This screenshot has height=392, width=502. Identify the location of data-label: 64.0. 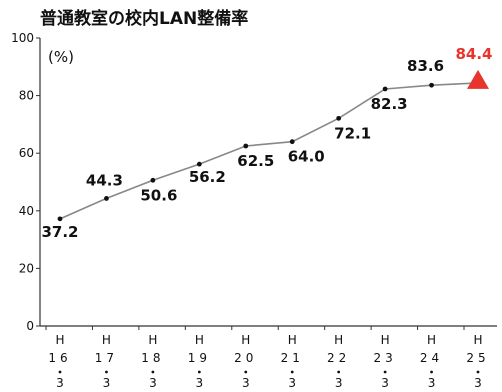
(306, 157).